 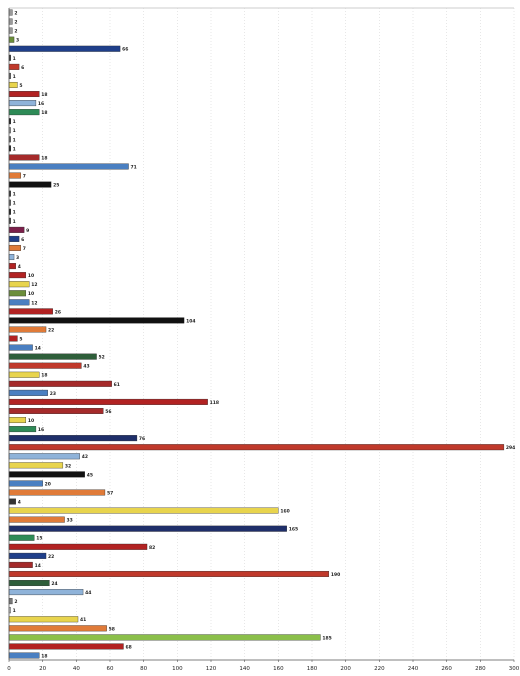 I want to click on x-tick-label-40: 40, so click(x=76, y=669).